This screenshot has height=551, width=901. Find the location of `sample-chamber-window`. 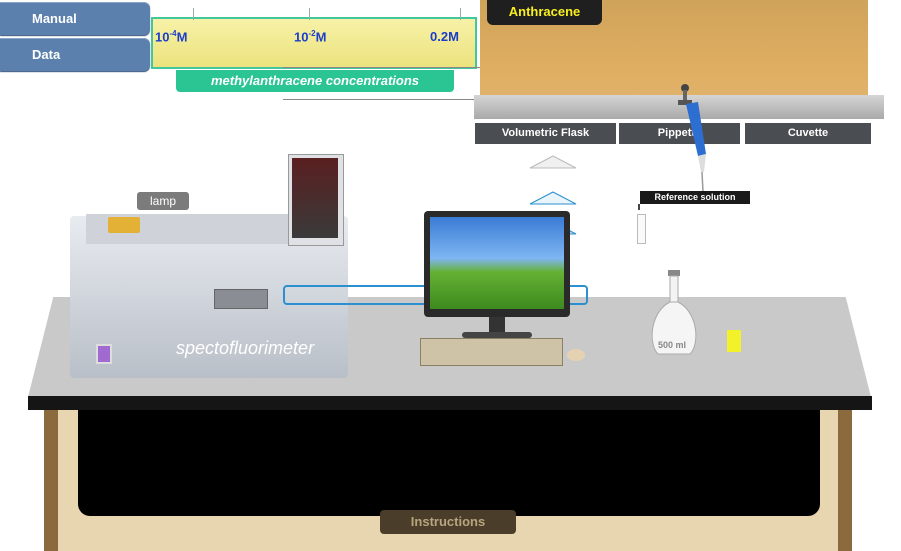

sample-chamber-window is located at coordinates (315, 198).